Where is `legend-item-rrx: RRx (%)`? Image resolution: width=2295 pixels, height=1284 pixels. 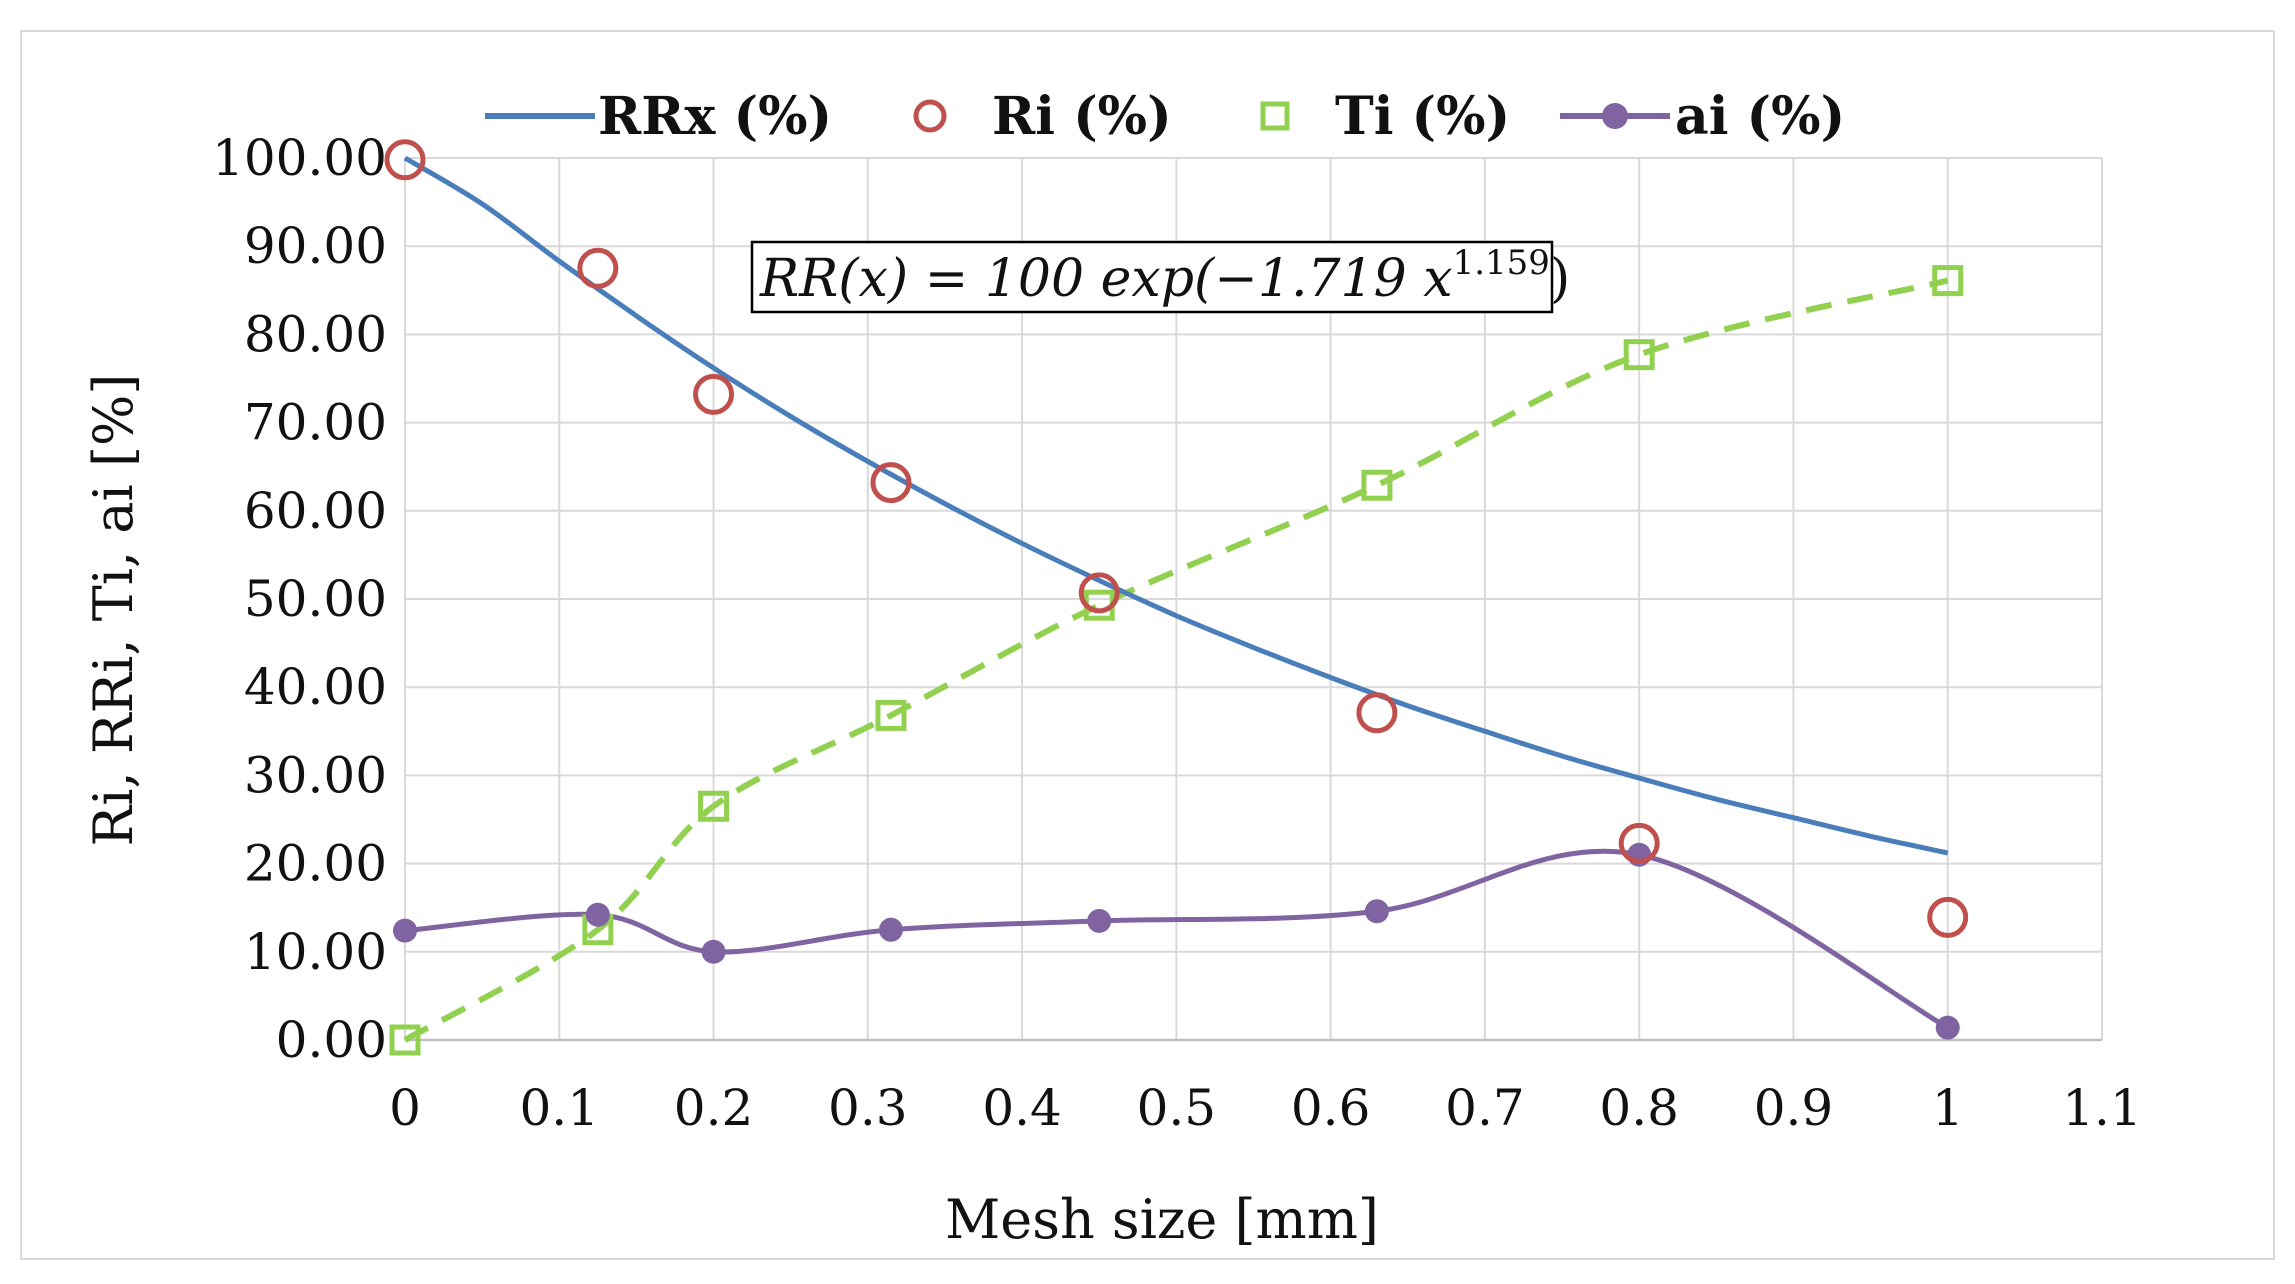 legend-item-rrx: RRx (%) is located at coordinates (658, 116).